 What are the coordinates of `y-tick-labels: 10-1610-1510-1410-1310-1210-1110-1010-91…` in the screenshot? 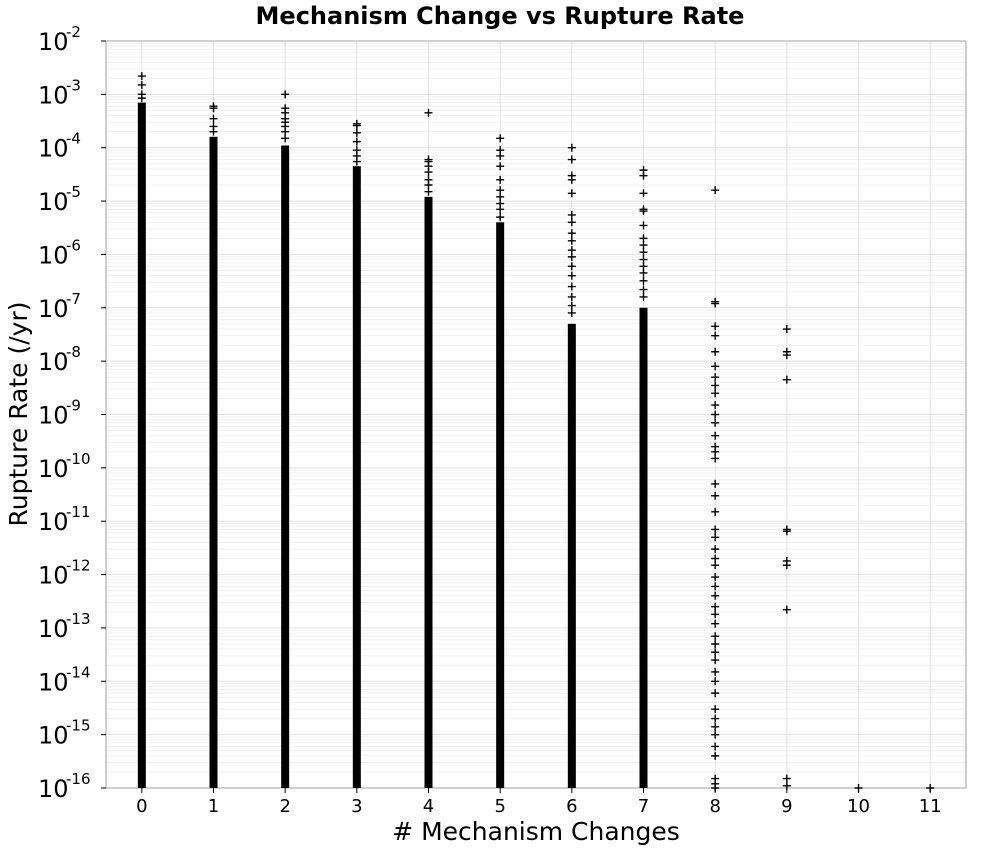 It's located at (72, 413).